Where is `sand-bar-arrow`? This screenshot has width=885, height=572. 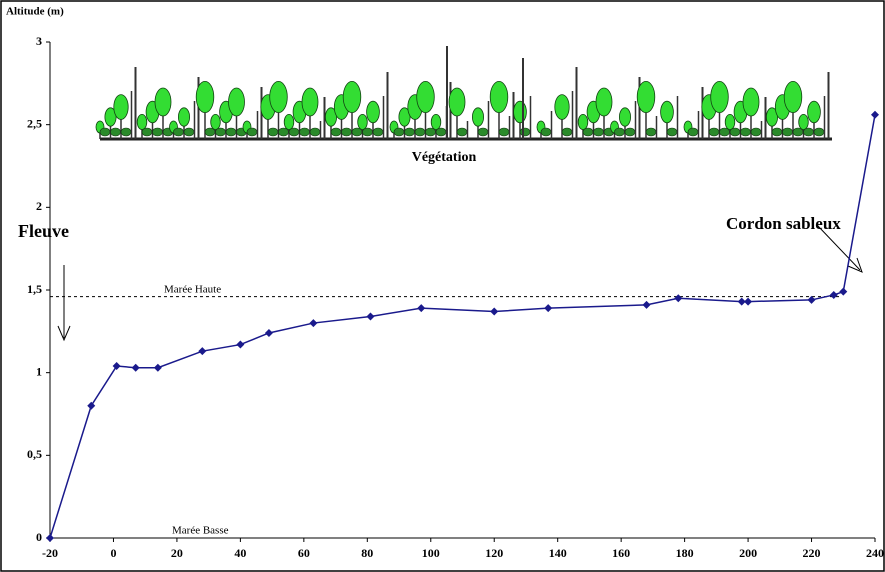 sand-bar-arrow is located at coordinates (839, 248).